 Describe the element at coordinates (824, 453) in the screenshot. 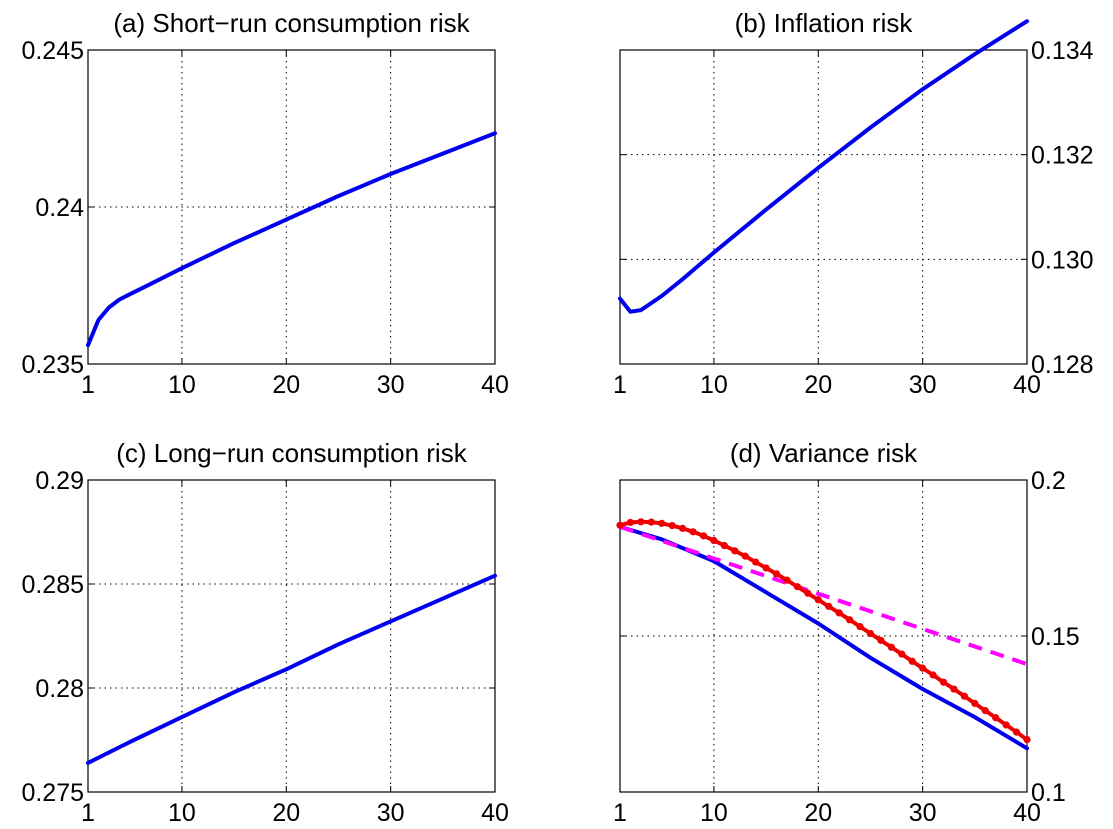

I see `panel-title: (d) Variance risk` at that location.